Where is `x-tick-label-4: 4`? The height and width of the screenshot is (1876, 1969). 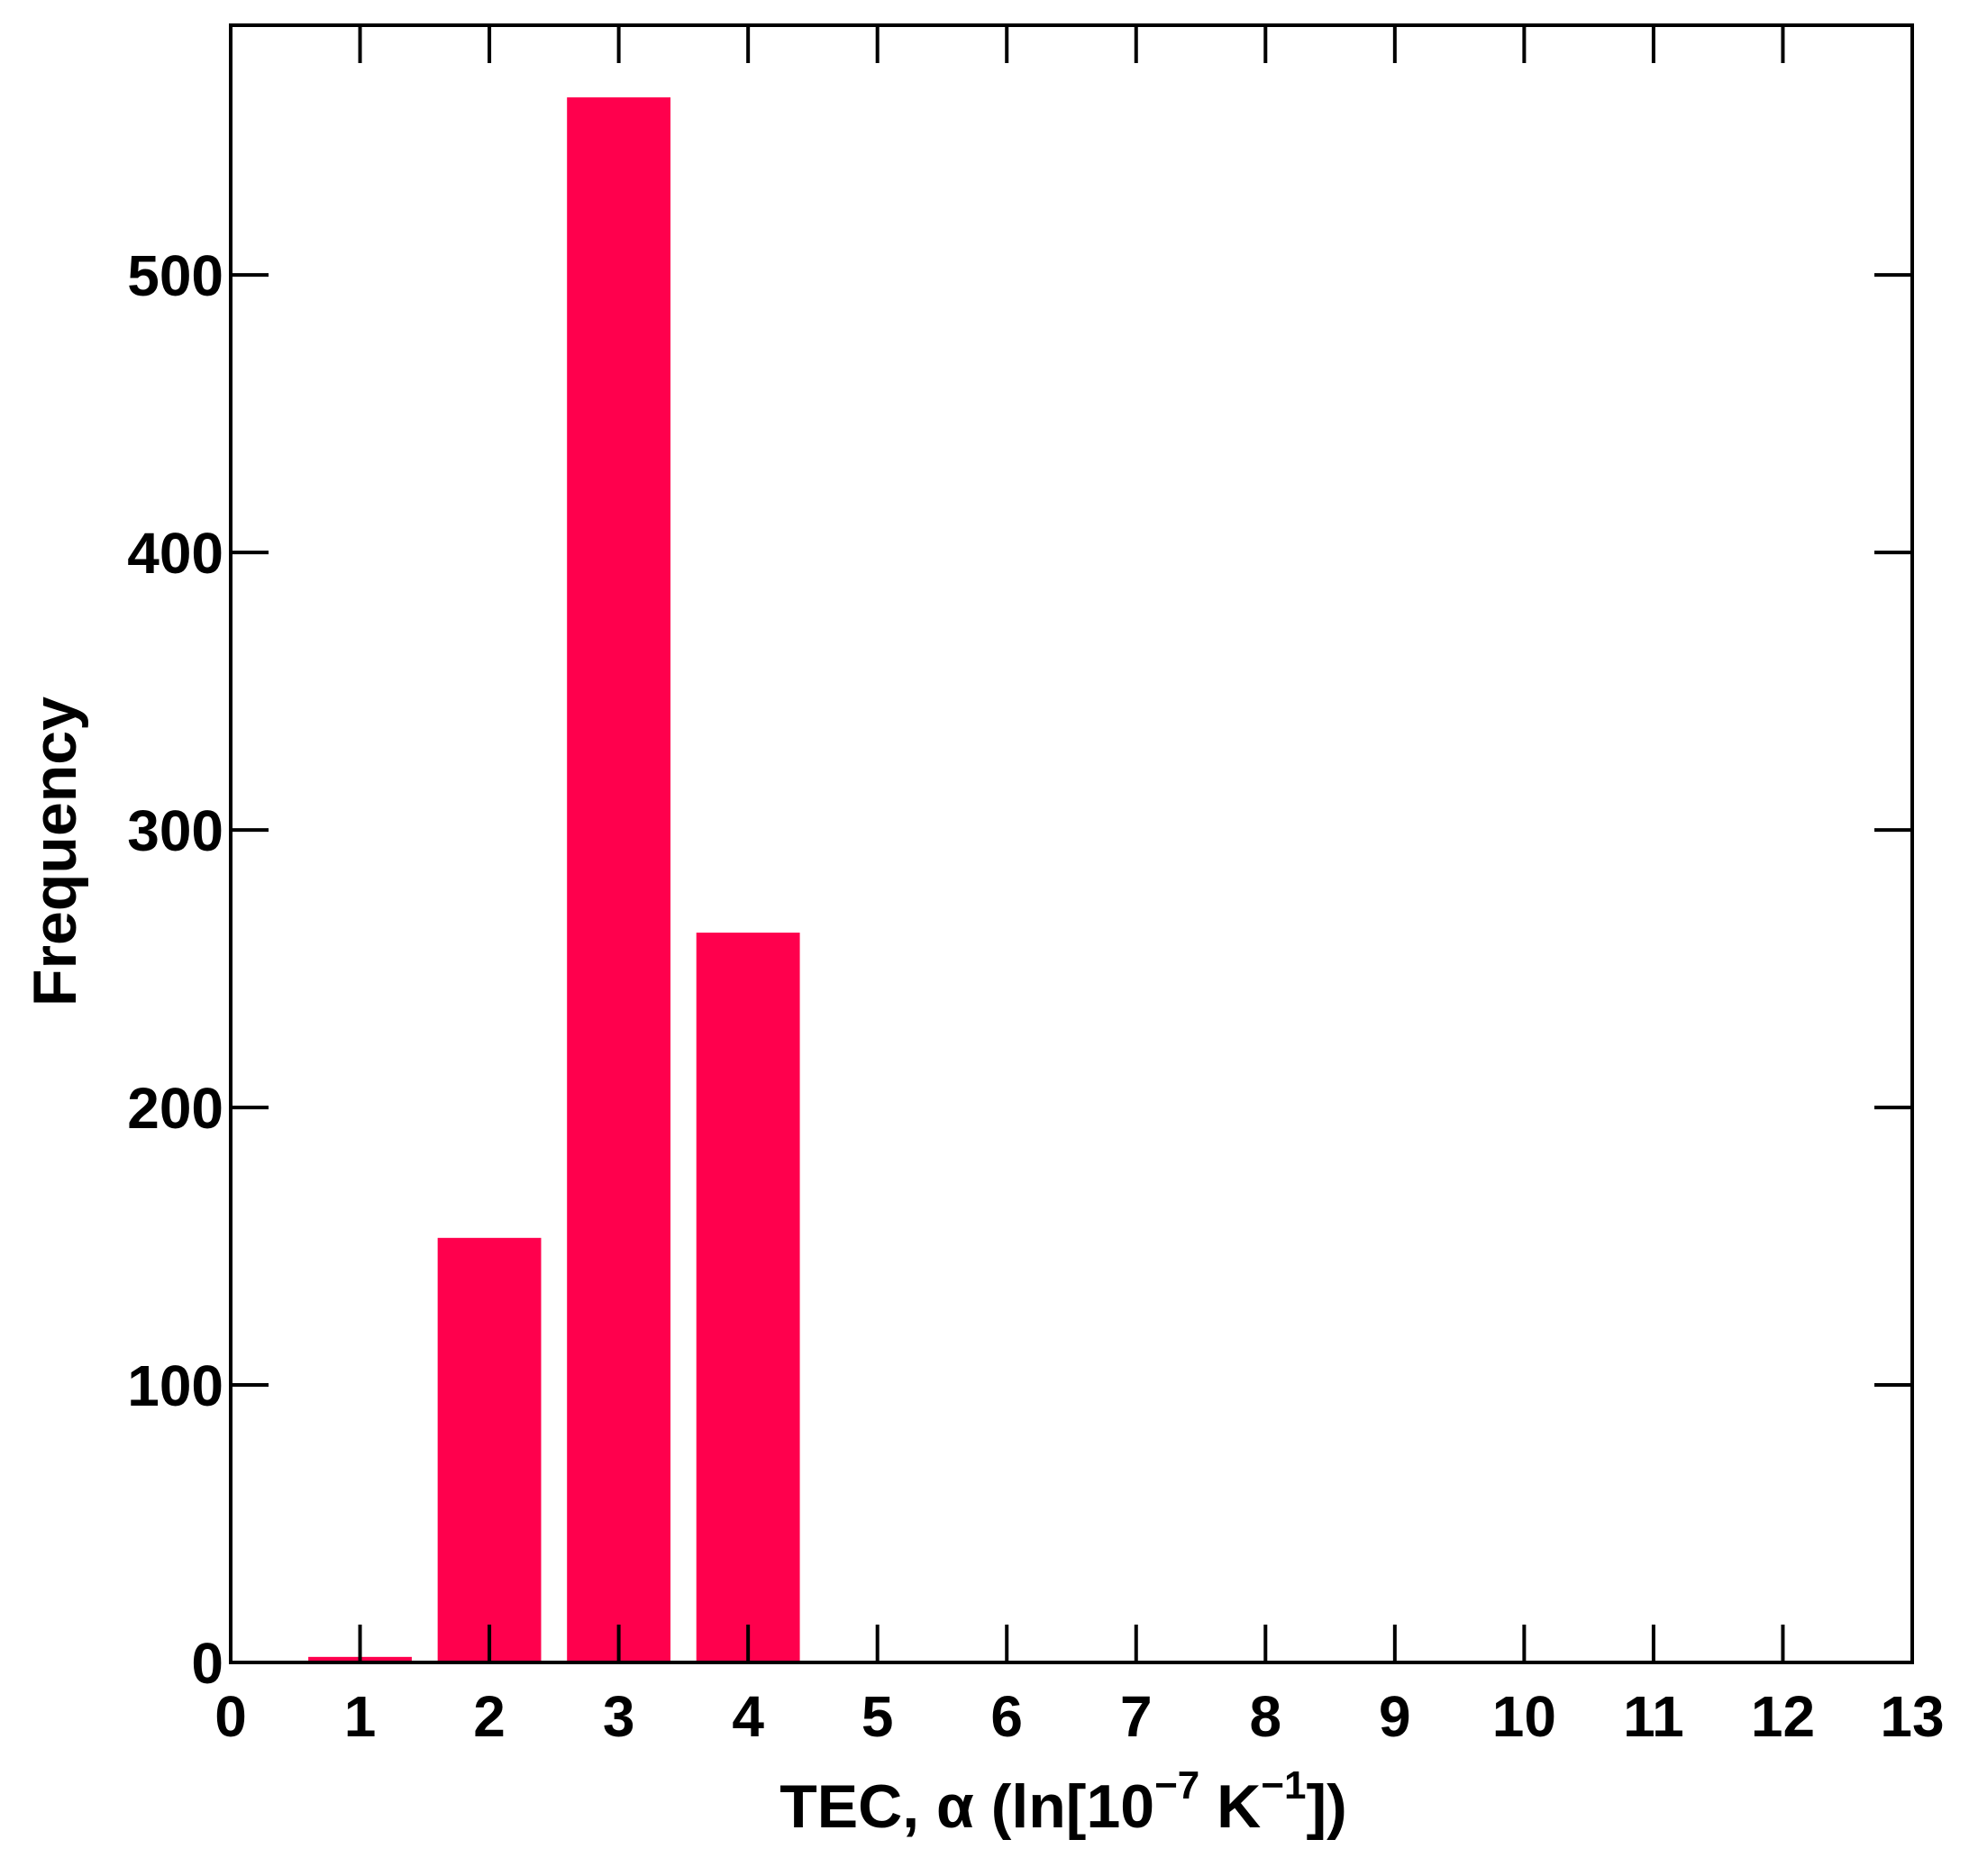
x-tick-label-4: 4 is located at coordinates (748, 1716).